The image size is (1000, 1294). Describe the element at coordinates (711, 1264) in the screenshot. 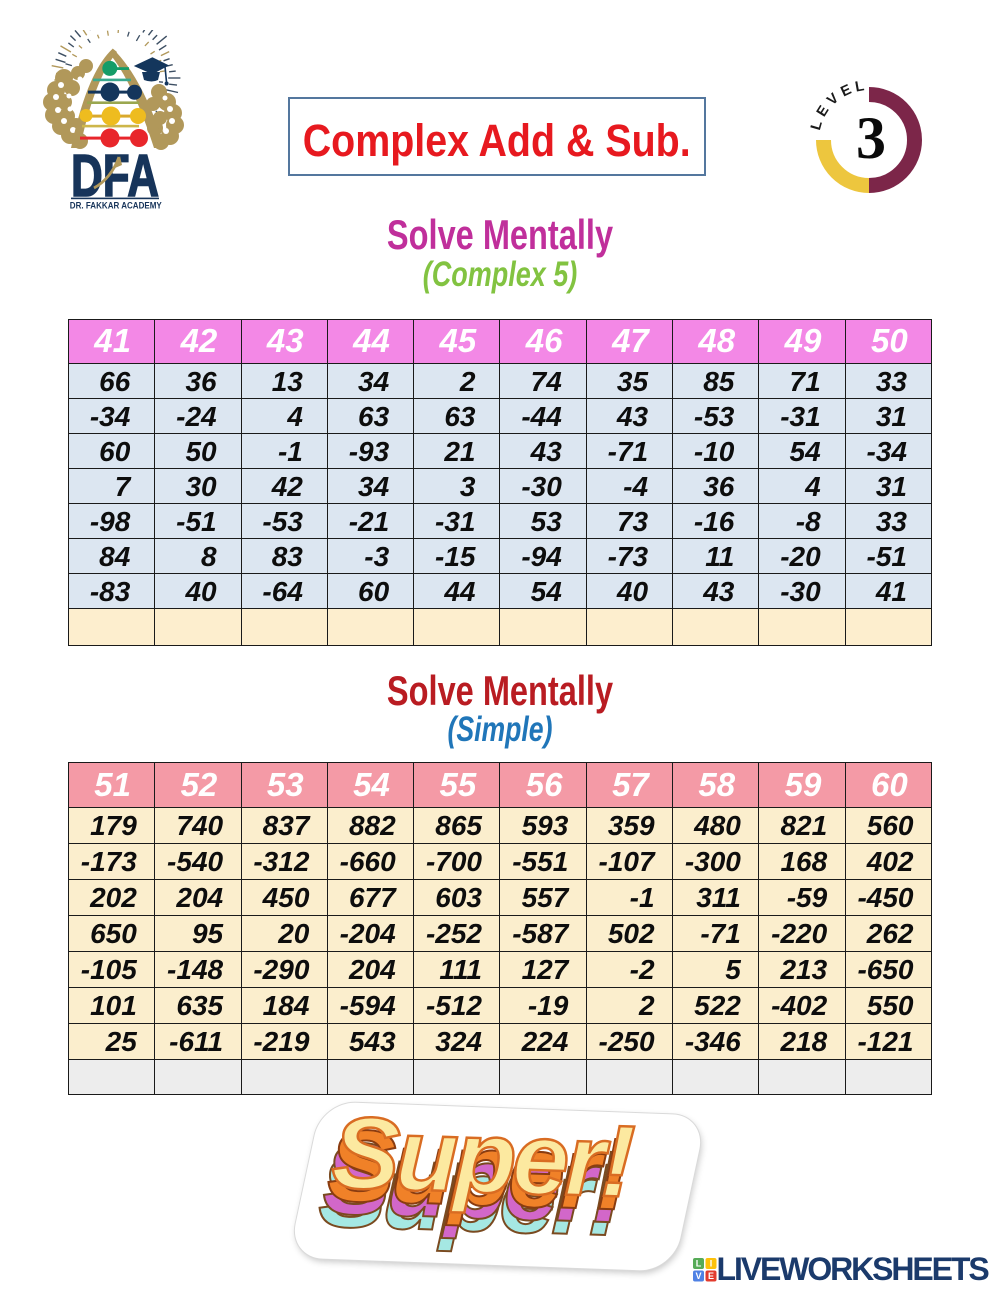

I see `svg-text: I` at that location.